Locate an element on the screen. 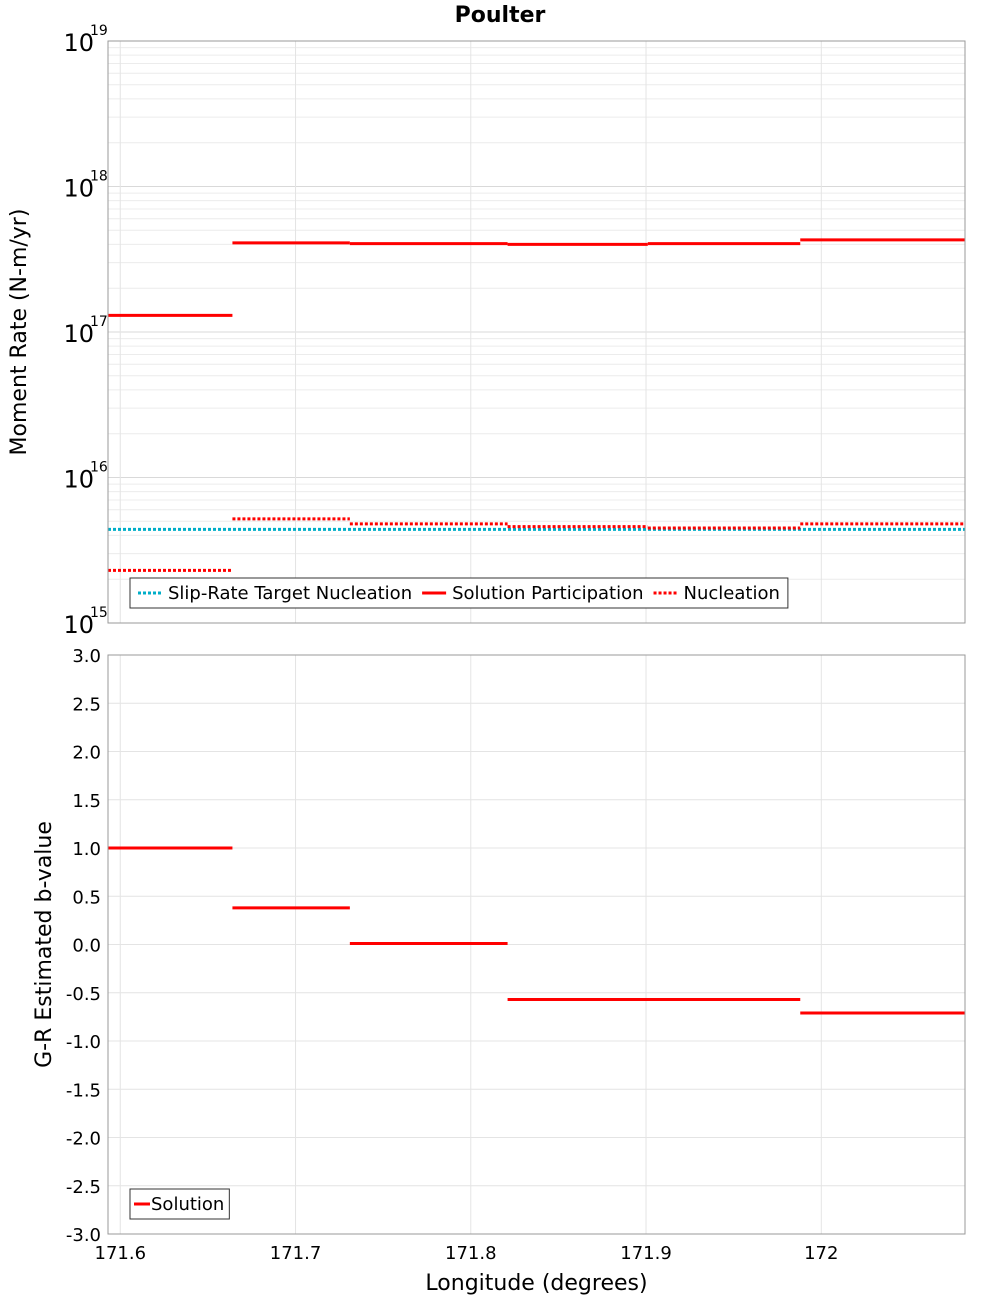 The height and width of the screenshot is (1300, 1000). y-tick-label: 0.0 is located at coordinates (86, 946).